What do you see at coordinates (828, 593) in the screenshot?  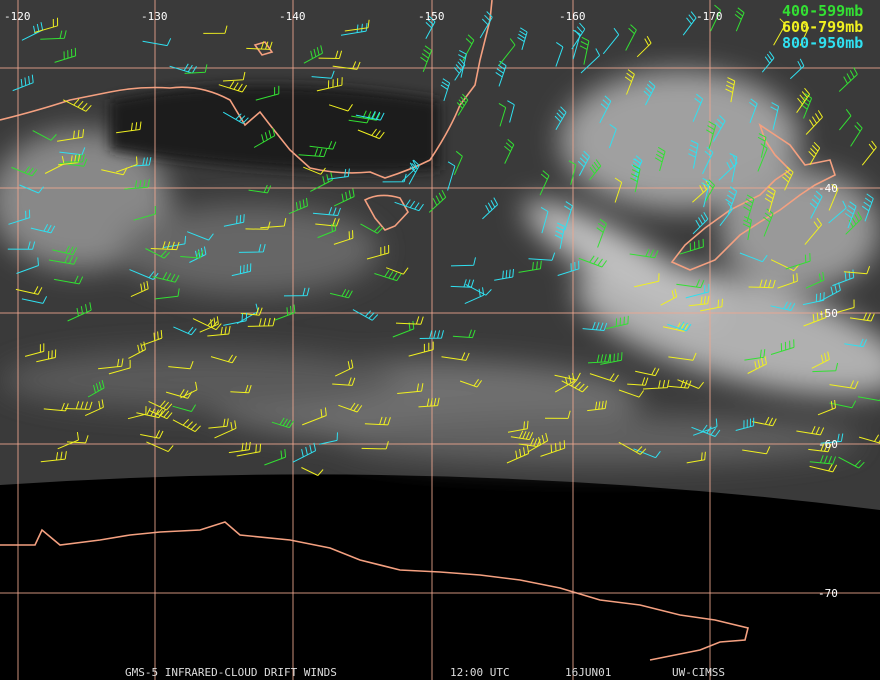 I see `latitude-label: -70` at bounding box center [828, 593].